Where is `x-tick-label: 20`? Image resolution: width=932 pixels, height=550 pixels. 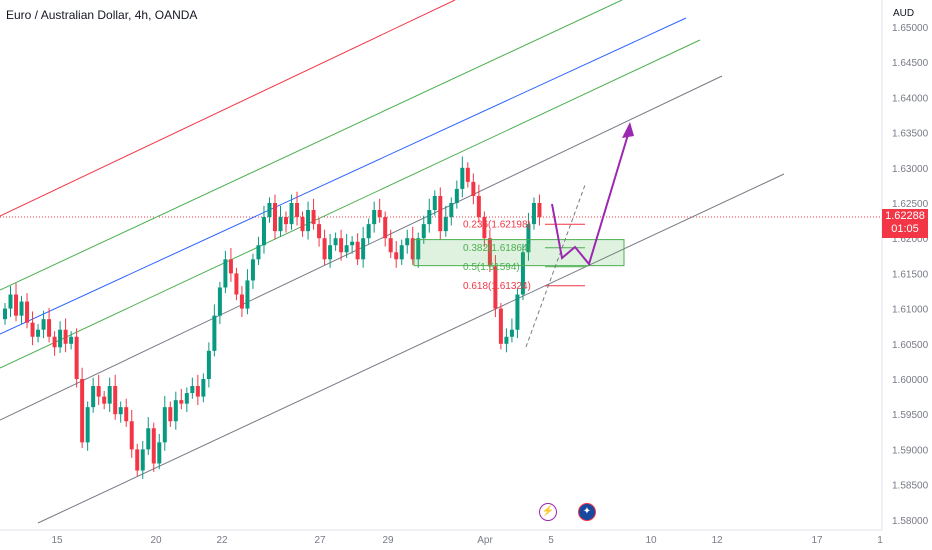
x-tick-label: 20 is located at coordinates (156, 540).